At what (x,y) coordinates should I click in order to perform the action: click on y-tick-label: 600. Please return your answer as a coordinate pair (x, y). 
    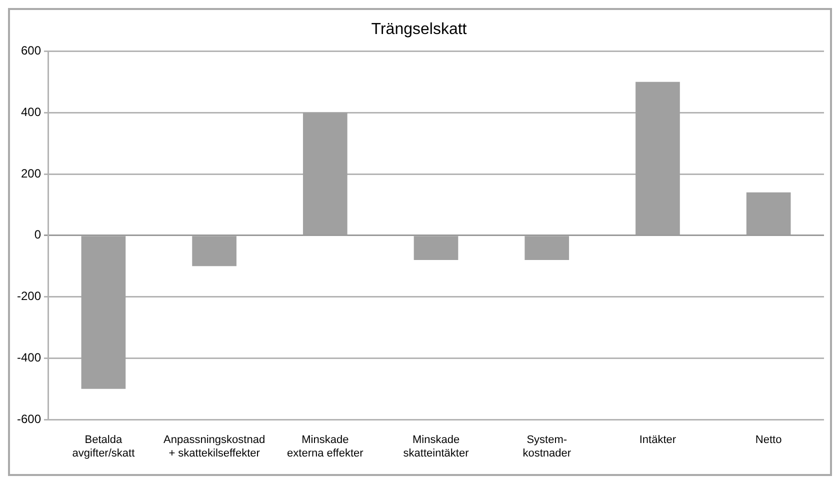
    Looking at the image, I should click on (31, 51).